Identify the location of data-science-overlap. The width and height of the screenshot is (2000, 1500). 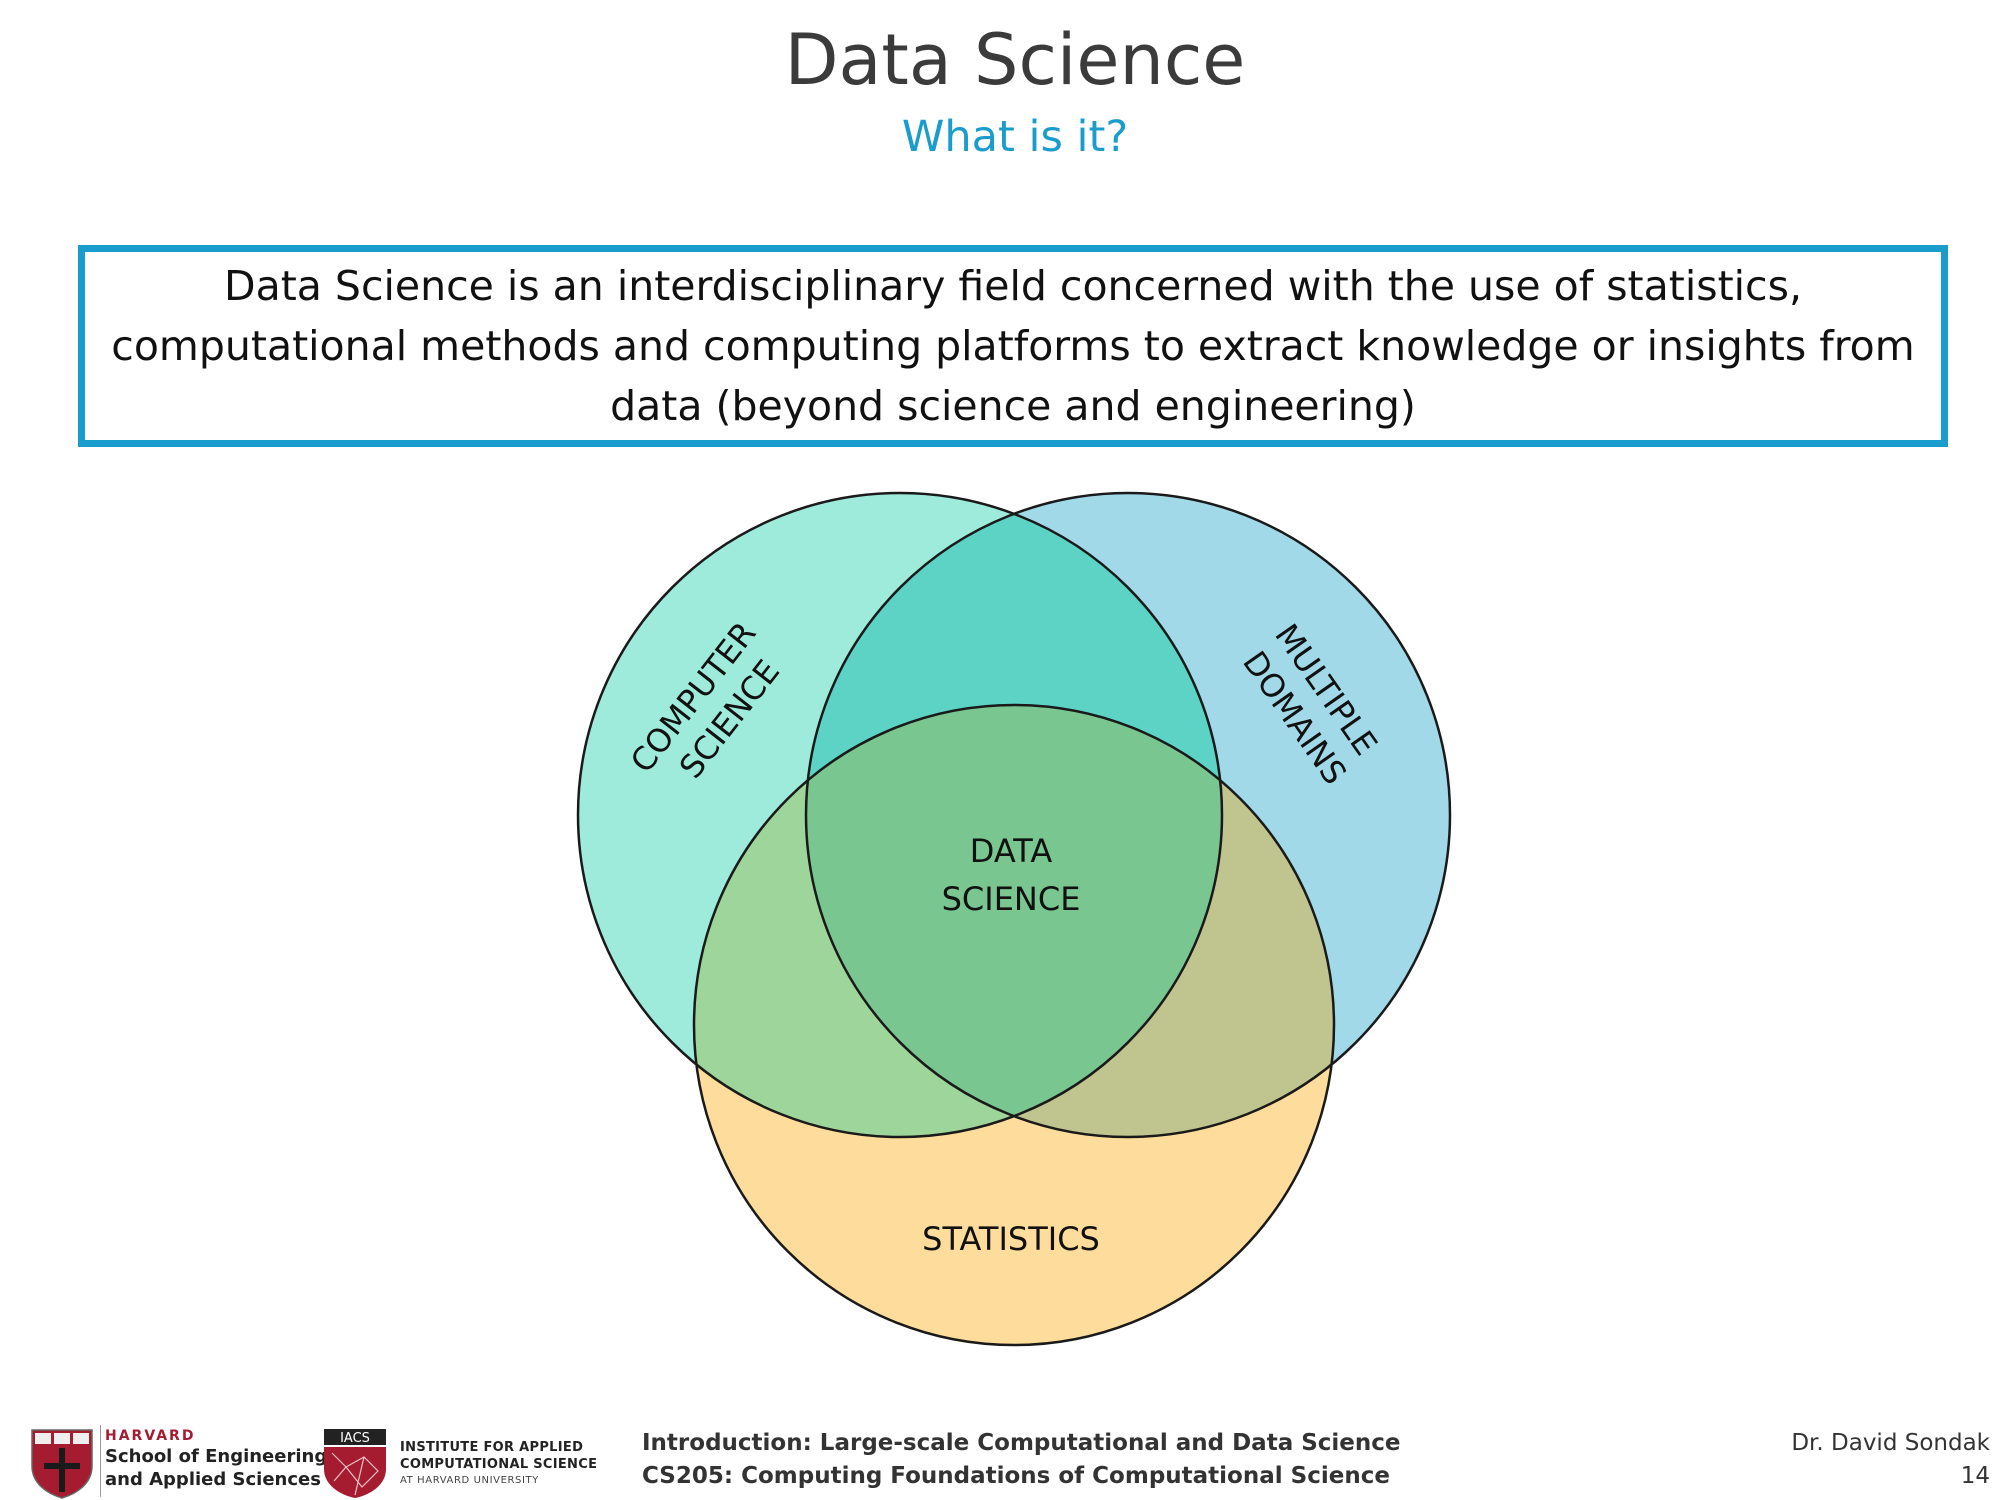
(1014, 921).